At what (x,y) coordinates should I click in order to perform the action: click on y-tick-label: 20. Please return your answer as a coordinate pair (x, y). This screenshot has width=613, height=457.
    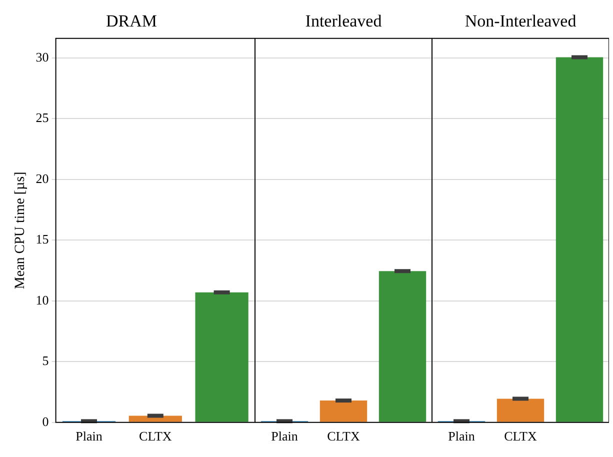
    Looking at the image, I should click on (42, 178).